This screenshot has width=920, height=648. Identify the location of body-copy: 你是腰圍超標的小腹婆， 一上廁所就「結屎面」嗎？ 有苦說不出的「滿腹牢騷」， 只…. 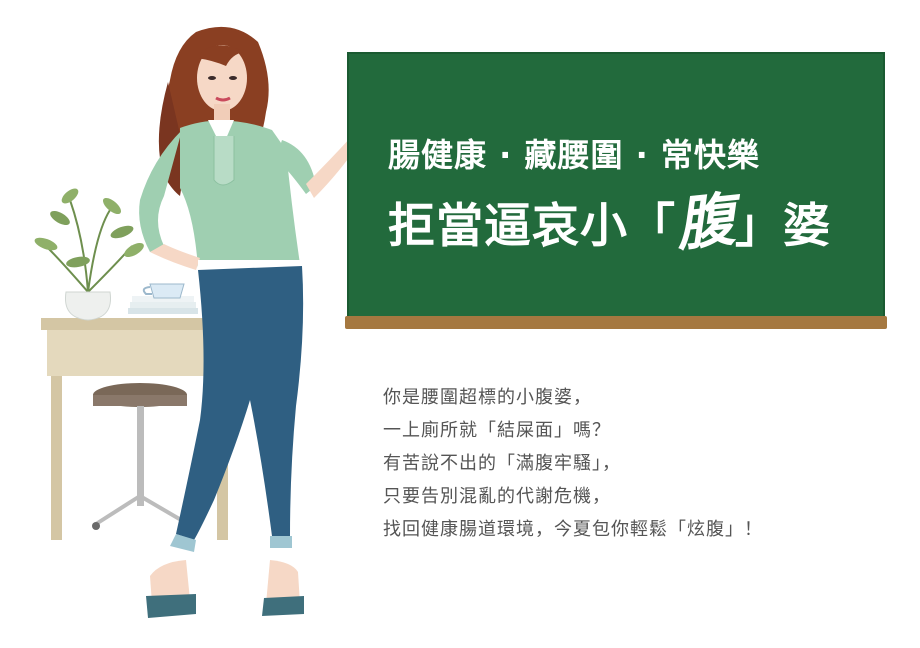
(623, 463).